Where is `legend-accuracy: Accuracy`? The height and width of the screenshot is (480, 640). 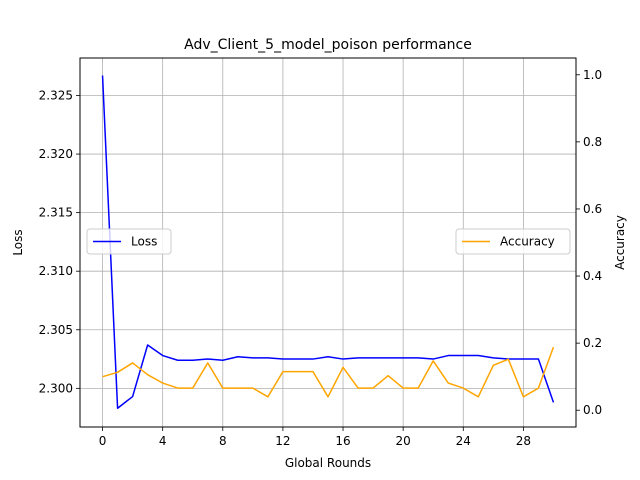 legend-accuracy: Accuracy is located at coordinates (513, 241).